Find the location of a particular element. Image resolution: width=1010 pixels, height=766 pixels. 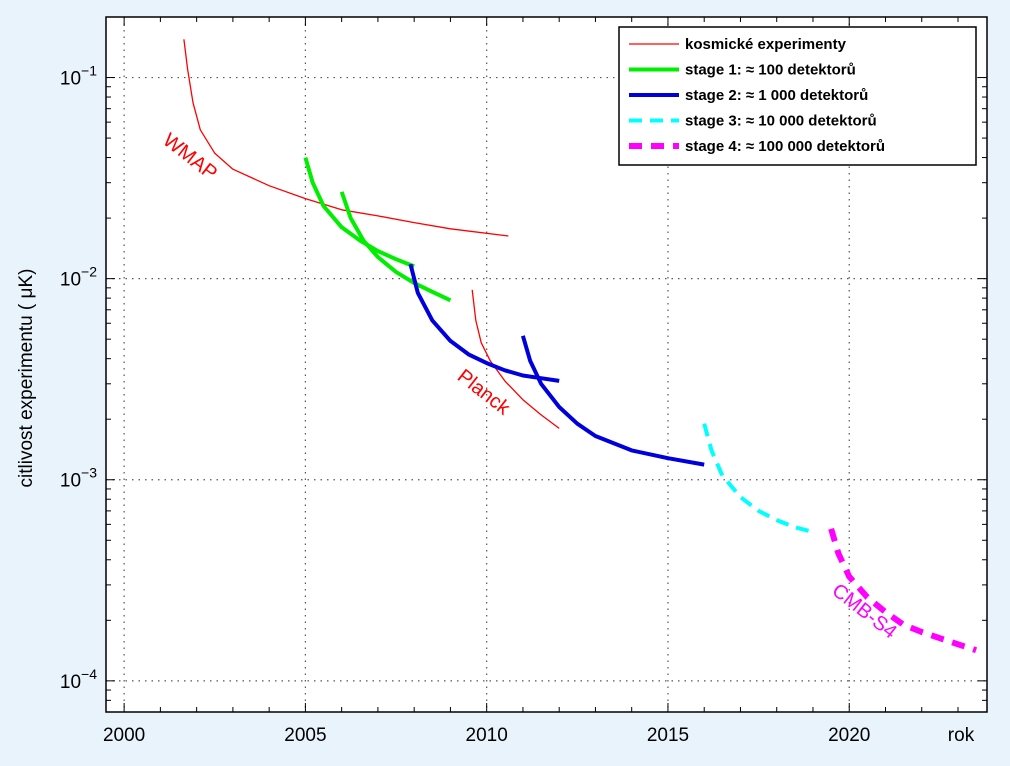

legend-label: stage 4: ≈ 100 000 detektorů is located at coordinates (785, 146).